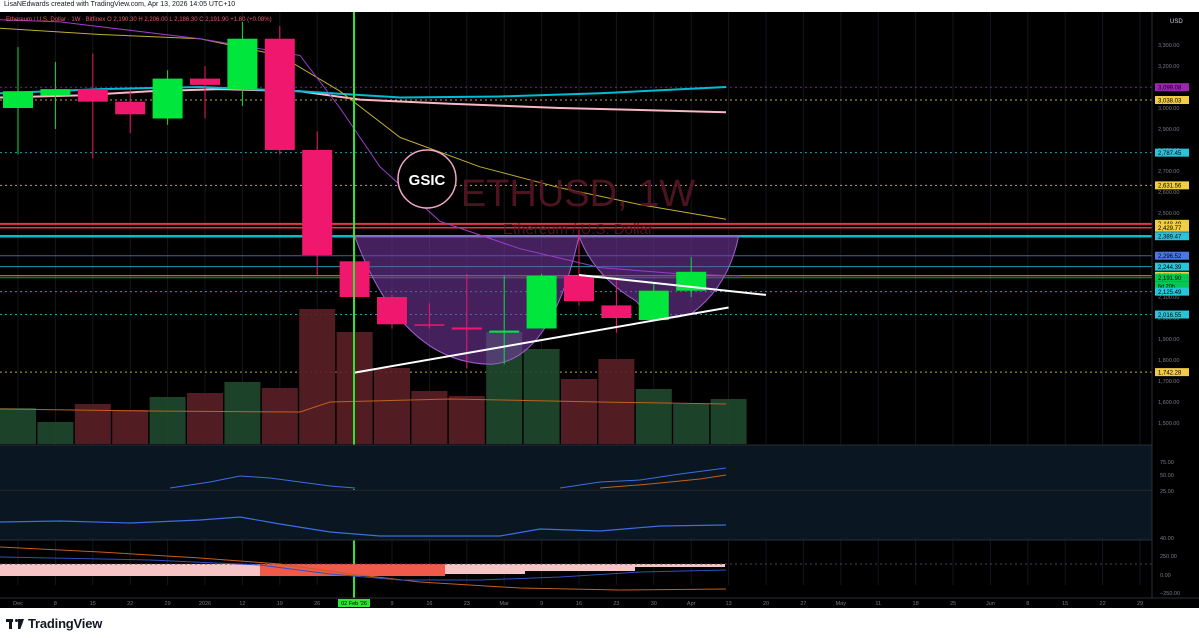 This screenshot has height=638, width=1199. What do you see at coordinates (541, 604) in the screenshot?
I see `time-tick-label: 9` at bounding box center [541, 604].